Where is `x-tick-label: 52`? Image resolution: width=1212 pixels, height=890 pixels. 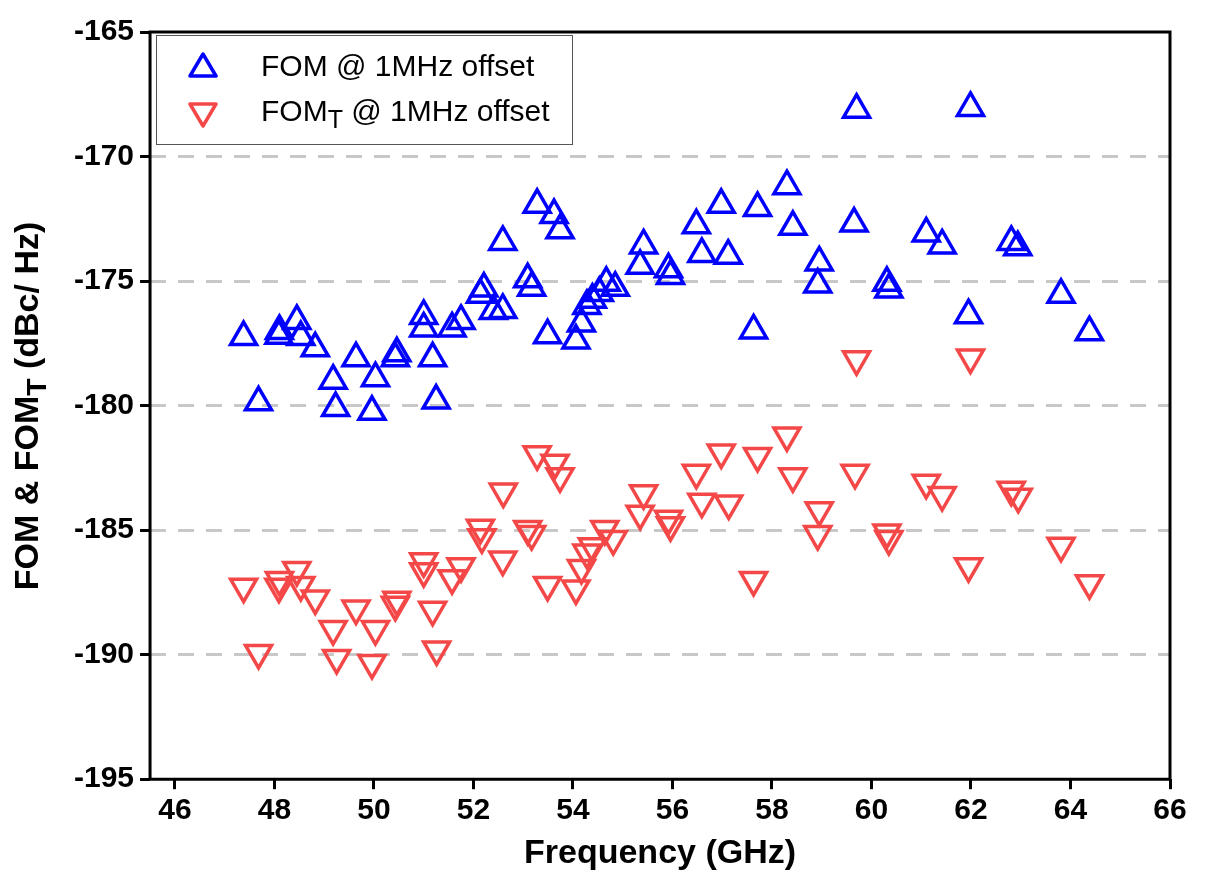
x-tick-label: 52 is located at coordinates (473, 809).